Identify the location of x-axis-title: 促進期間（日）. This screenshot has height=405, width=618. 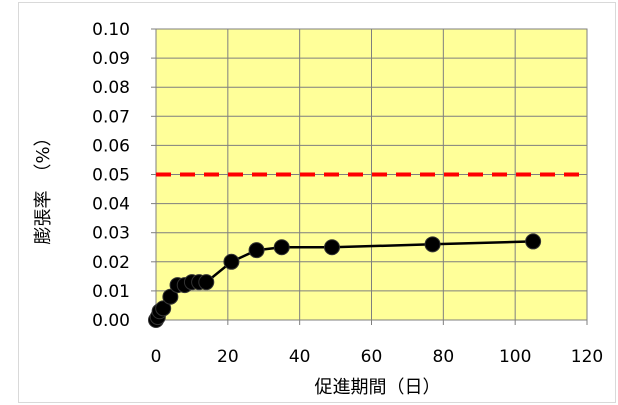
(378, 387).